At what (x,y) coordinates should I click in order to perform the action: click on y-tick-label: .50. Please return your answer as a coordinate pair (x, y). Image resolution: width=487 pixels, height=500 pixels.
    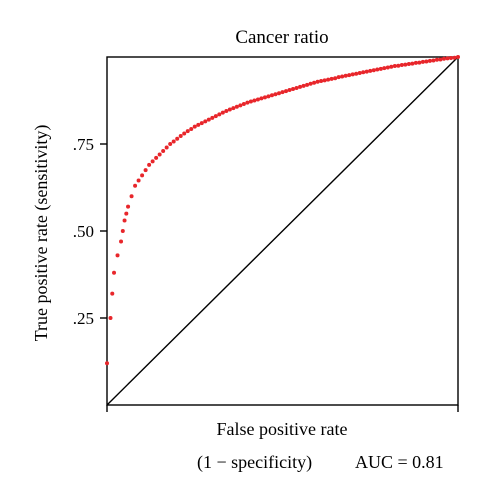
    Looking at the image, I should click on (83, 231).